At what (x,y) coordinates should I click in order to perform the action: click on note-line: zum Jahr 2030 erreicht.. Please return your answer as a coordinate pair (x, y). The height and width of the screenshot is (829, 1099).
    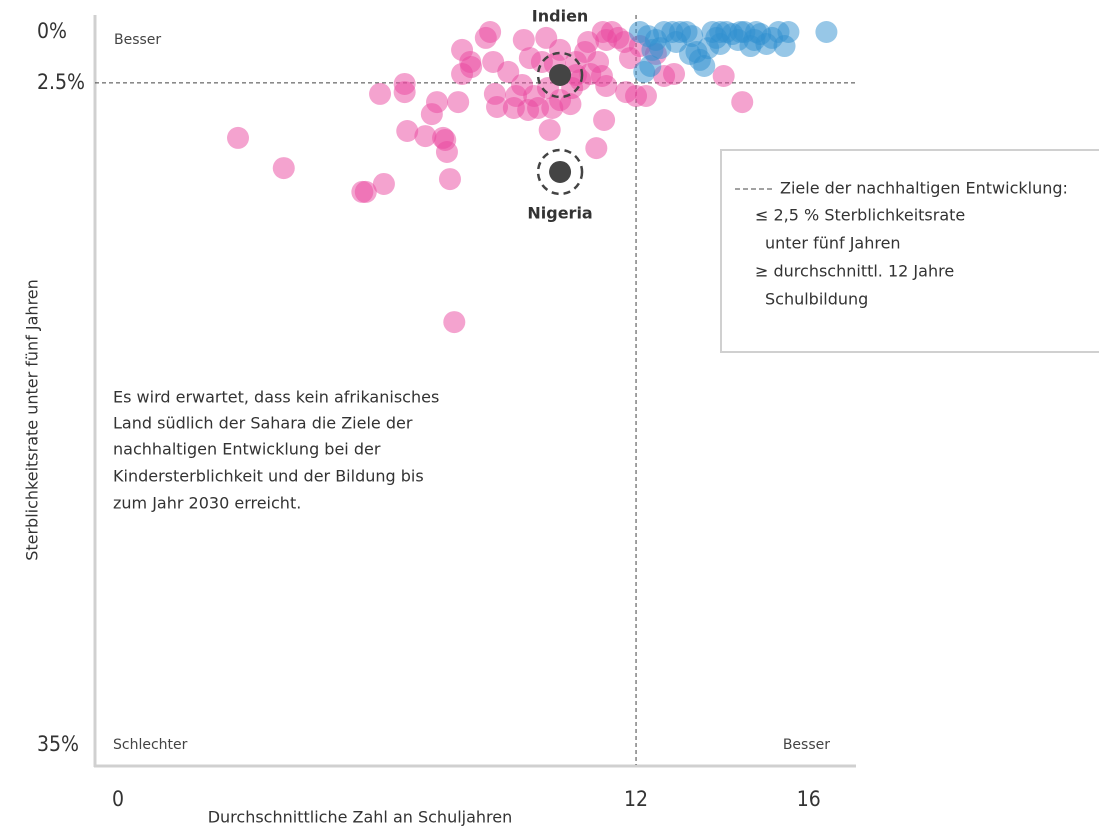
    Looking at the image, I should click on (207, 503).